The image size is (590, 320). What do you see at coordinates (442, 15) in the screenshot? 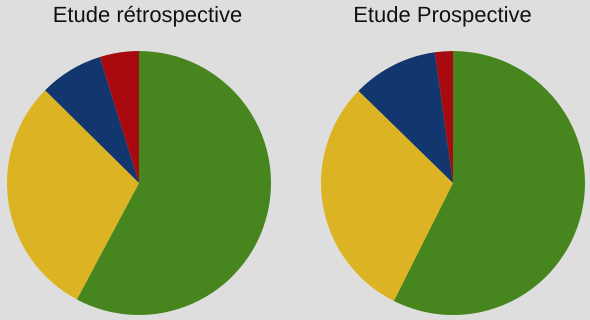
I see `chart-title: Etude Prospective` at bounding box center [442, 15].